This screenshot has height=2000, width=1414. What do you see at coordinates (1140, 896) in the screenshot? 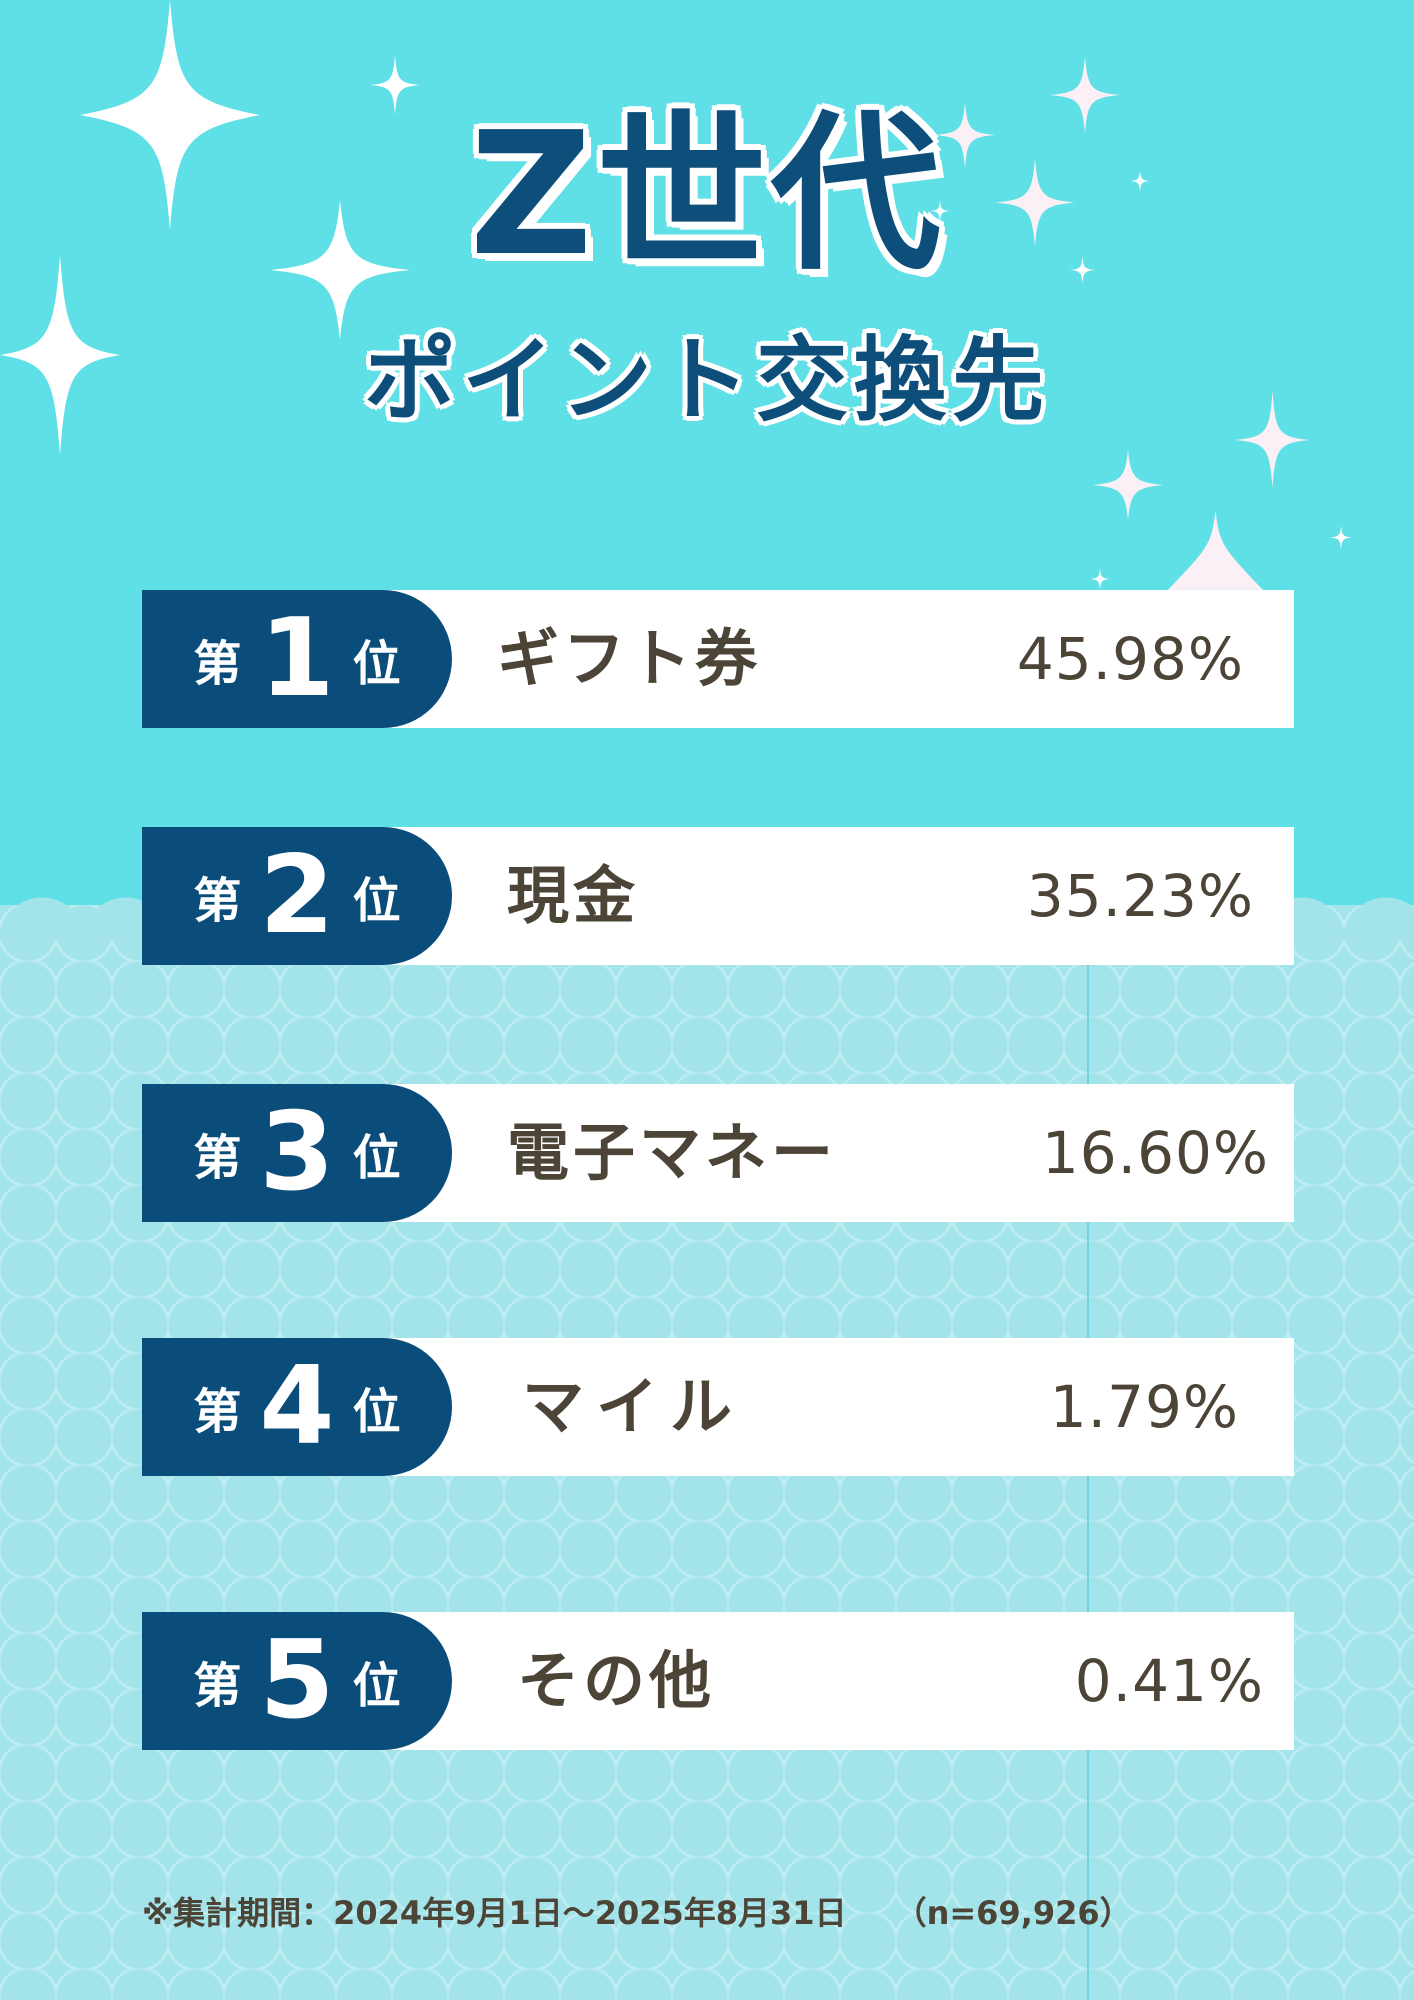
I see `ranking-percent: 35.23%` at bounding box center [1140, 896].